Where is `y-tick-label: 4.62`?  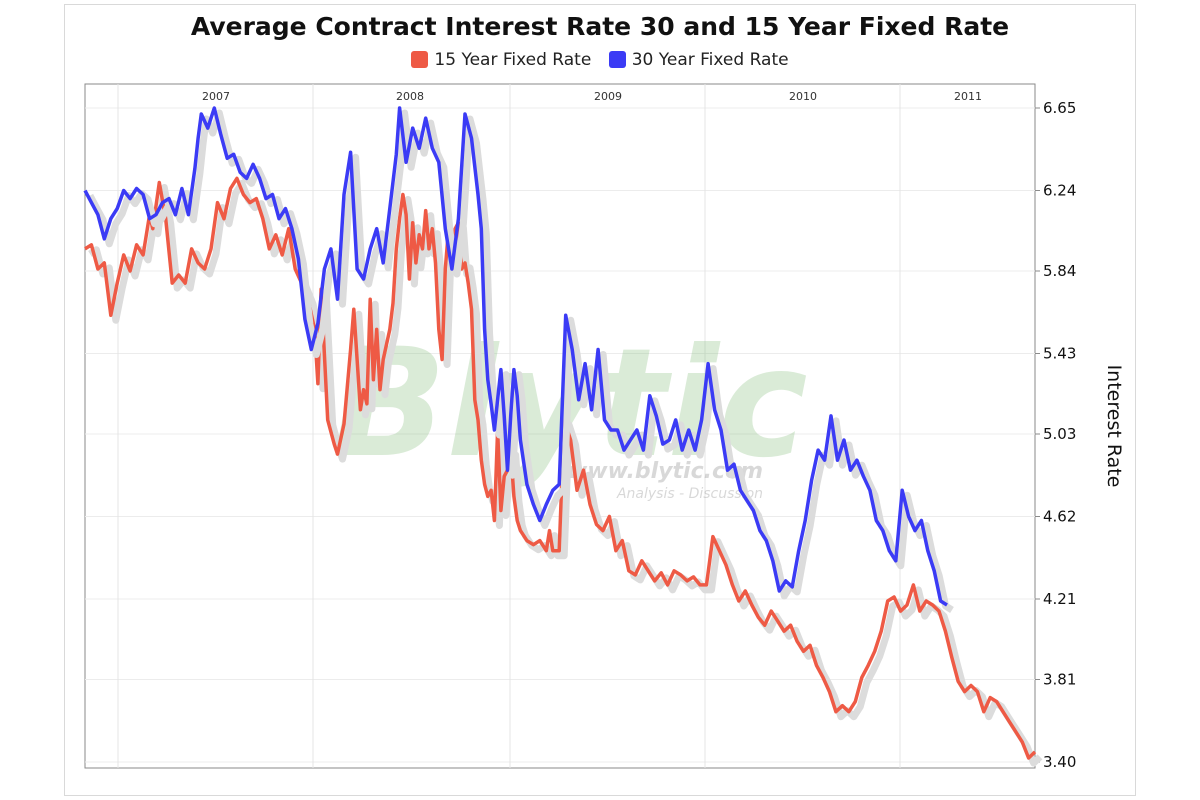
y-tick-label: 4.62 is located at coordinates (1059, 516).